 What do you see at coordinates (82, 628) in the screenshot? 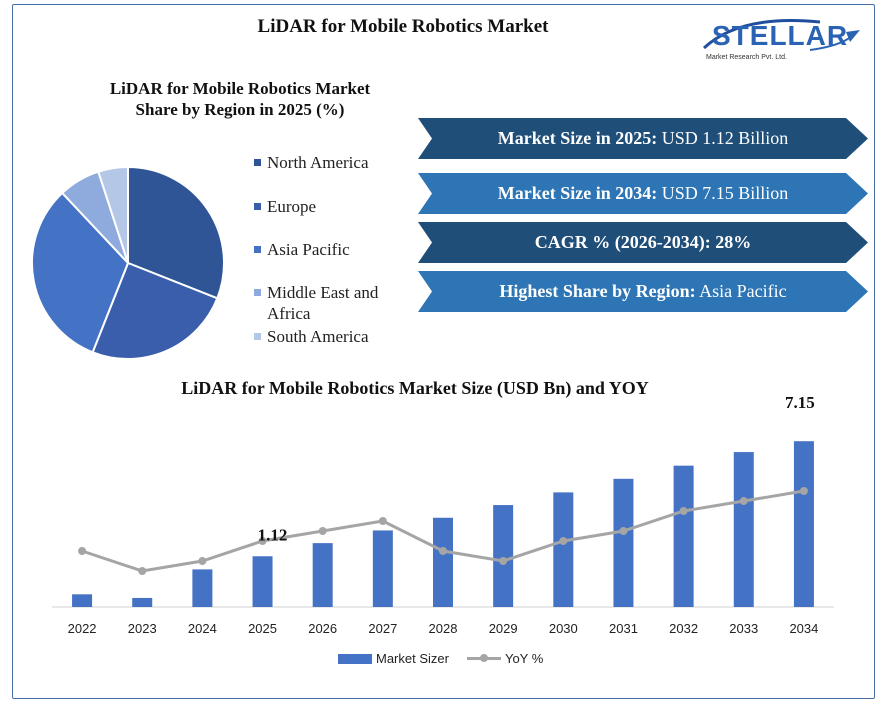
I see `x-tick-label: 2022` at bounding box center [82, 628].